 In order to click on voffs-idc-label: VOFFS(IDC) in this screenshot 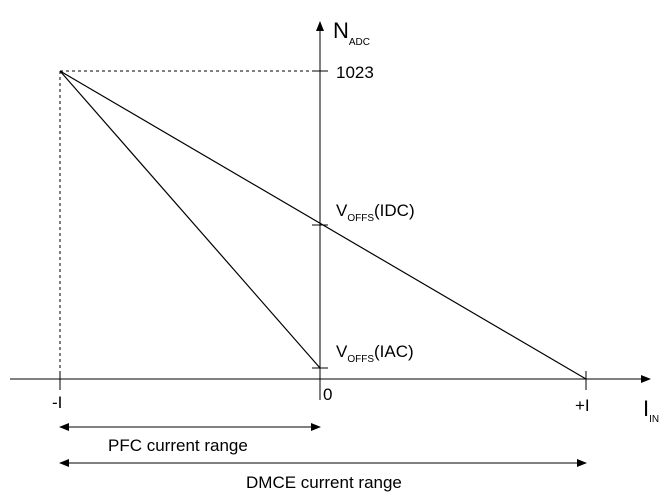, I will do `click(375, 212)`.